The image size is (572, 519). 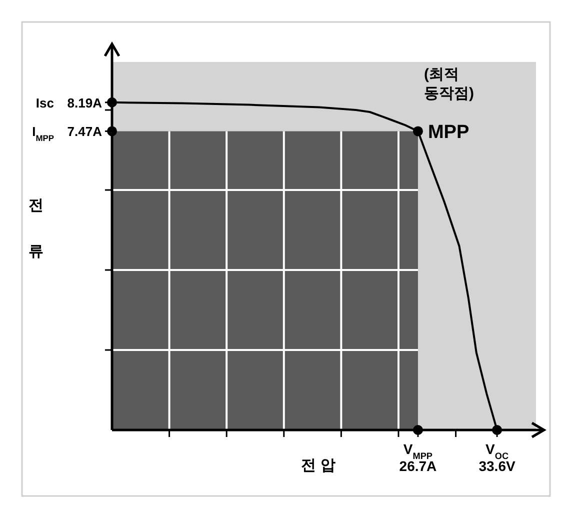 What do you see at coordinates (449, 133) in the screenshot?
I see `annotation: MPP` at bounding box center [449, 133].